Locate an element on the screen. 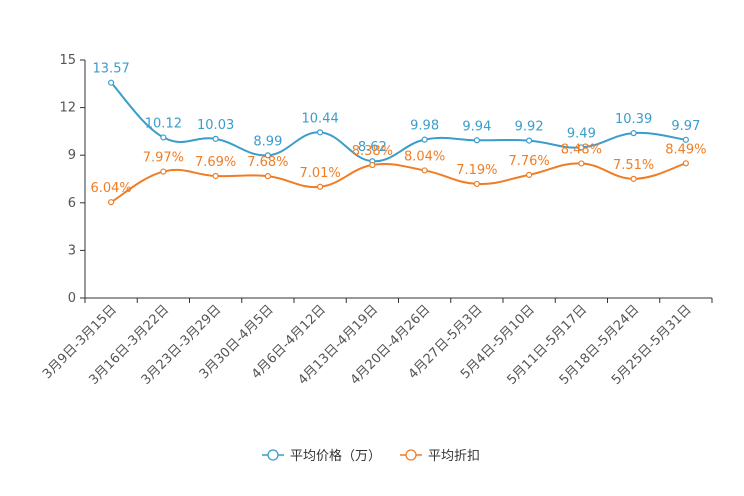  legend-label: 平均折扣 is located at coordinates (454, 456).